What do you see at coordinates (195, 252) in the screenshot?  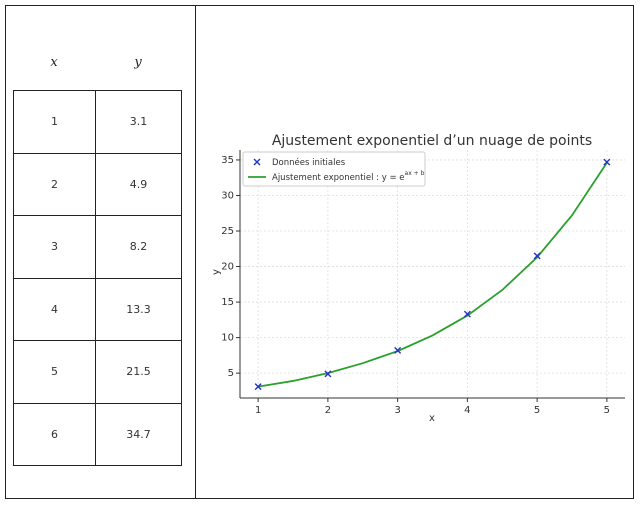 I see `cell-divider` at bounding box center [195, 252].